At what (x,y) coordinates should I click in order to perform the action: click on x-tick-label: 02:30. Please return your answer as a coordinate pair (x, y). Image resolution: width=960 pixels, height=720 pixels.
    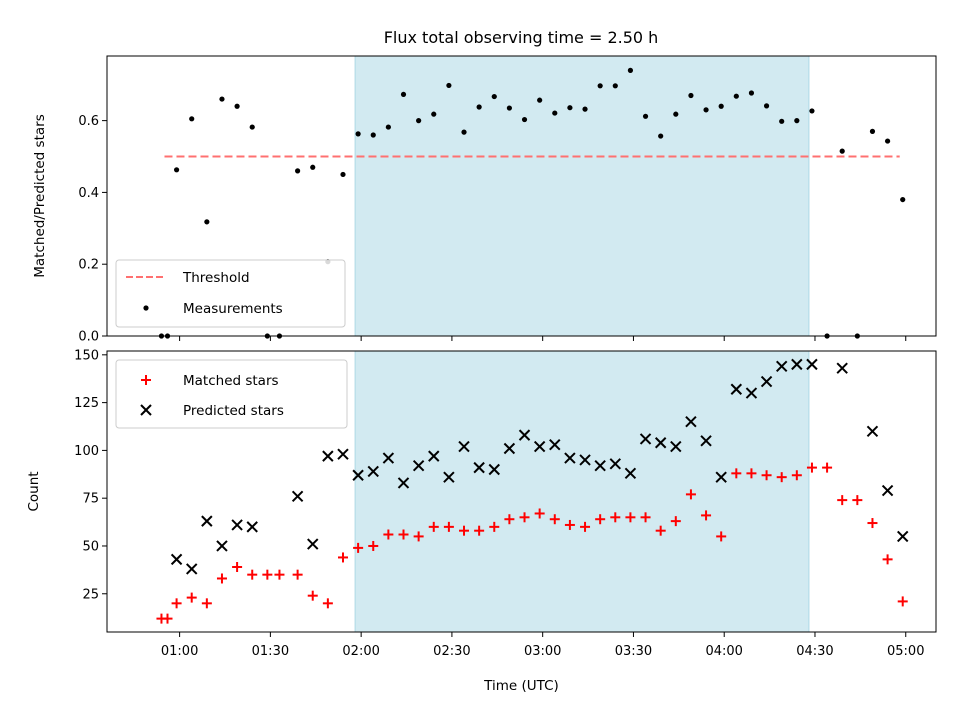
    Looking at the image, I should click on (451, 651).